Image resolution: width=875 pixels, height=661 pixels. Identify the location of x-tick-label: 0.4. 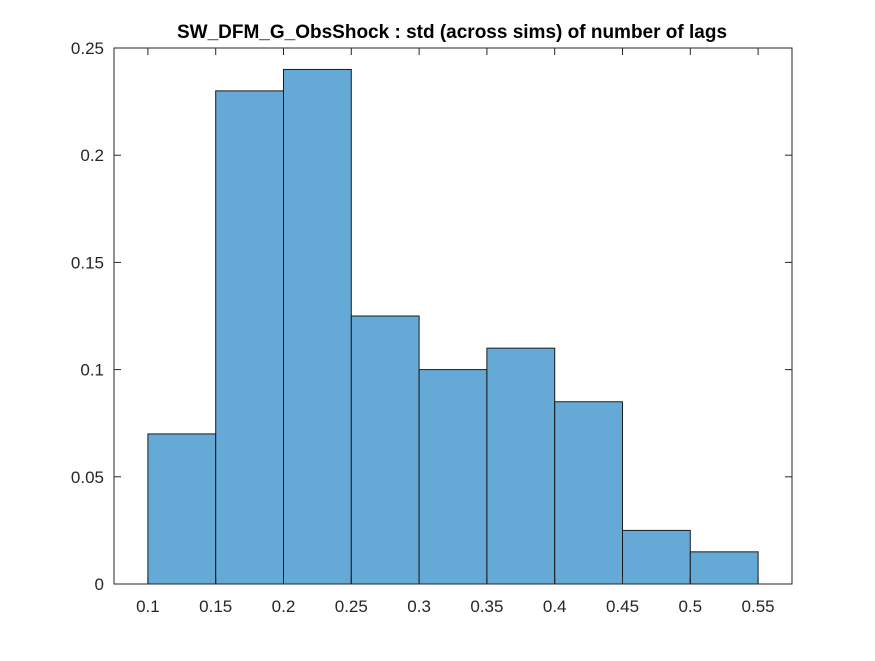
(555, 606).